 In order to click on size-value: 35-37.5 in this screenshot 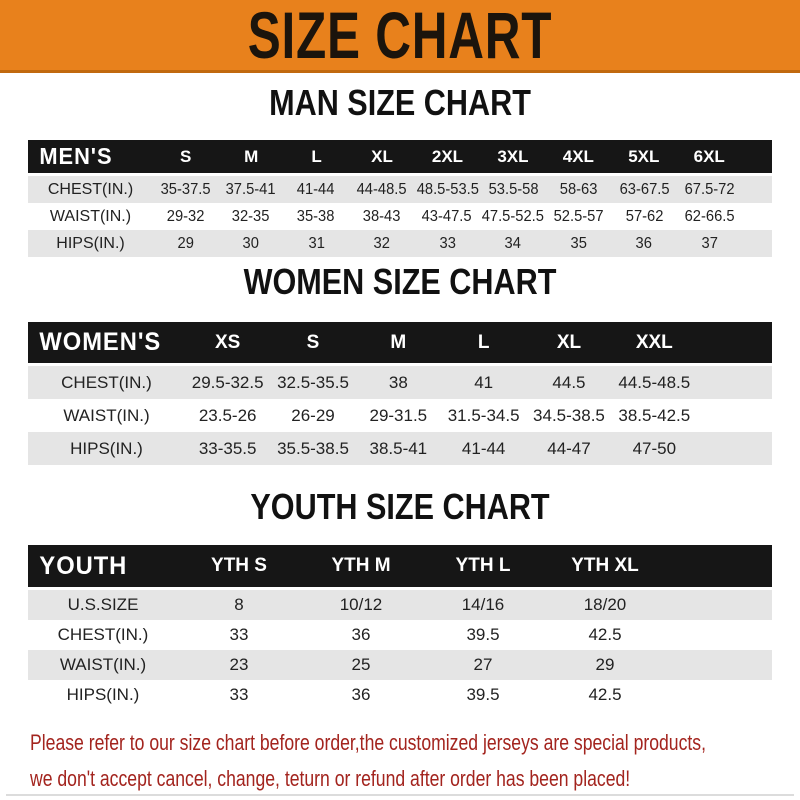, I will do `click(185, 189)`.